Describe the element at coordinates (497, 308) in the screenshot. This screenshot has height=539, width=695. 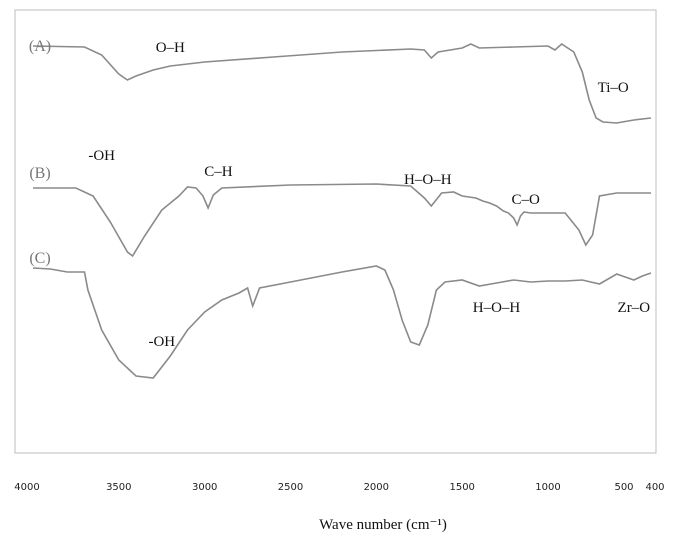
I see `annotation-3-2: H–O–H` at that location.